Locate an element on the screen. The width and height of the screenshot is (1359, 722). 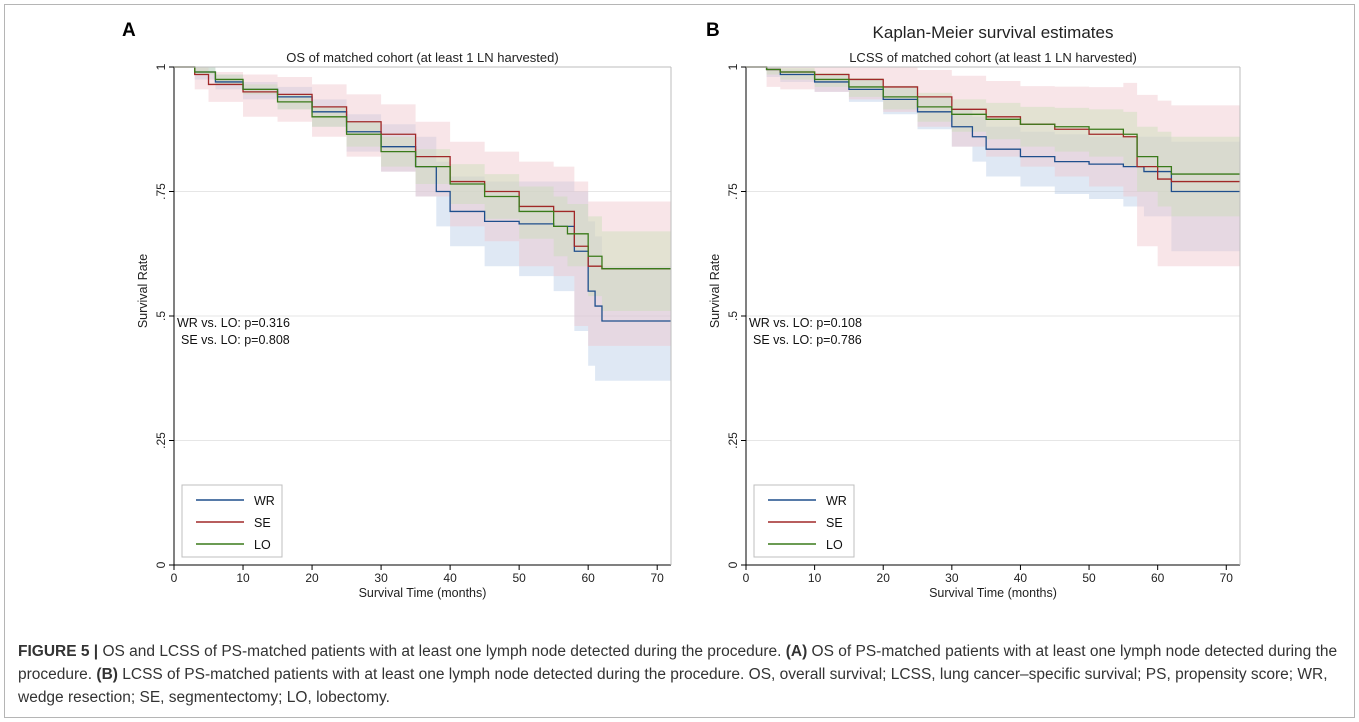
caption-label-b: (B) is located at coordinates (107, 674).